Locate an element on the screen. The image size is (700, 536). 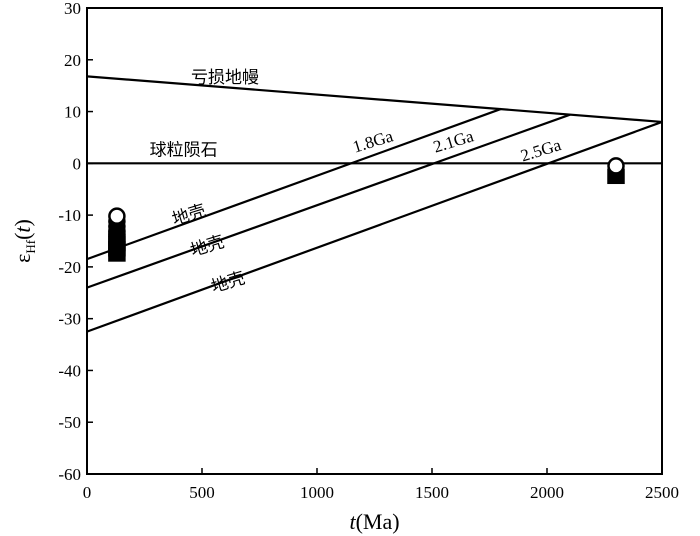
y-tick-label: -30 is located at coordinates (69, 319).